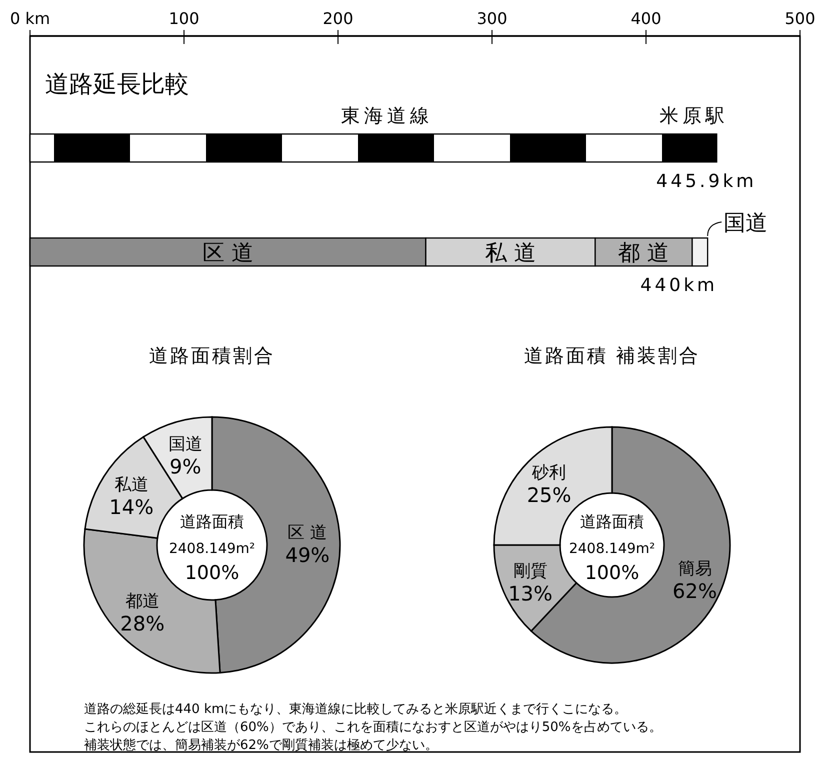 This screenshot has height=758, width=836. I want to click on slice-label: 区 道, so click(308, 533).